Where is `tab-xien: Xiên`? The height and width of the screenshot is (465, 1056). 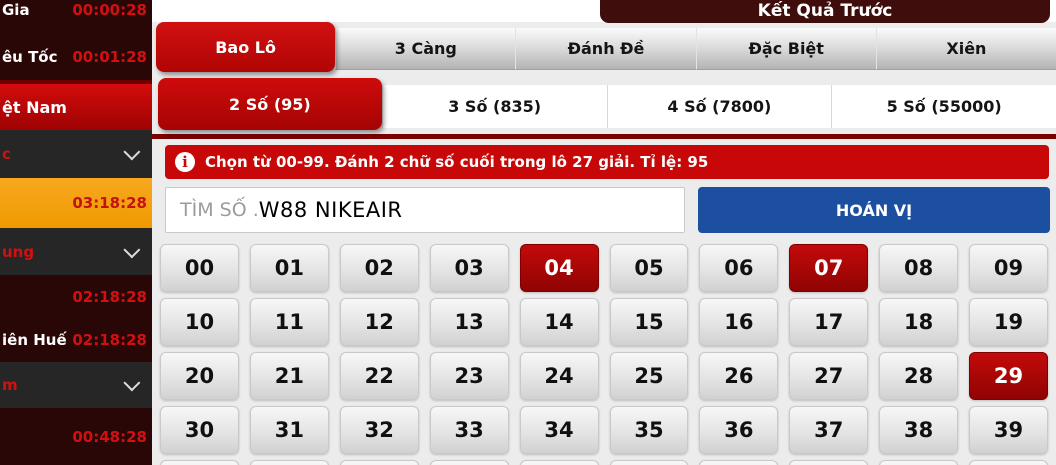 tab-xien: Xiên is located at coordinates (965, 49).